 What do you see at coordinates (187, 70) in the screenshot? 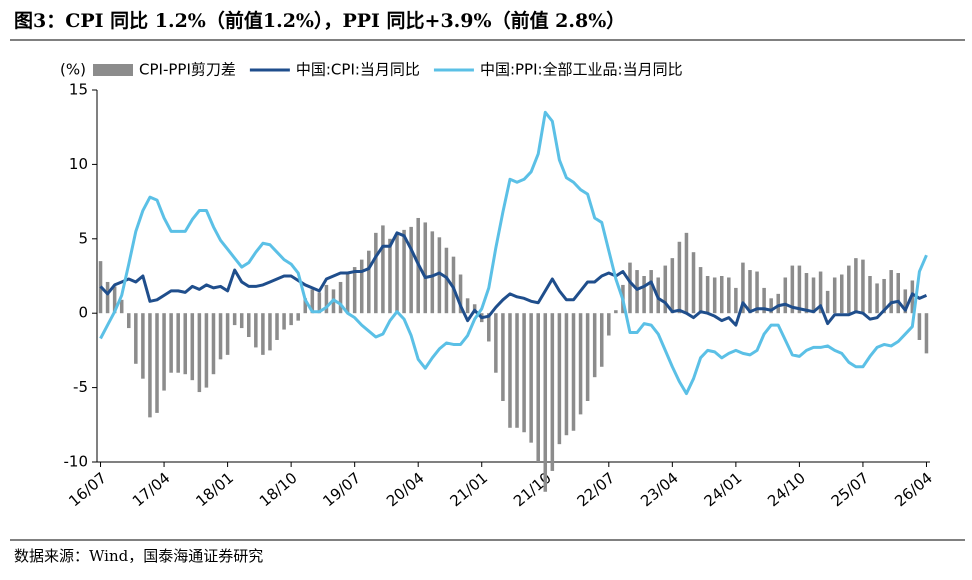
I see `legend-label: CPI-PPI剪刀差` at bounding box center [187, 70].